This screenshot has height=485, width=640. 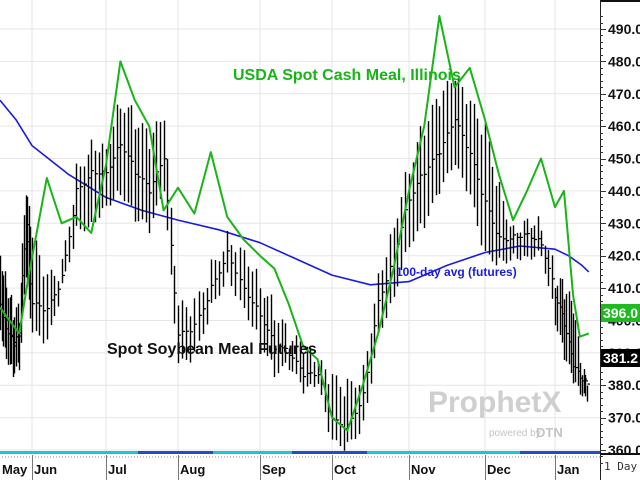 What do you see at coordinates (192, 469) in the screenshot?
I see `x-tick-label-aug: Aug` at bounding box center [192, 469].